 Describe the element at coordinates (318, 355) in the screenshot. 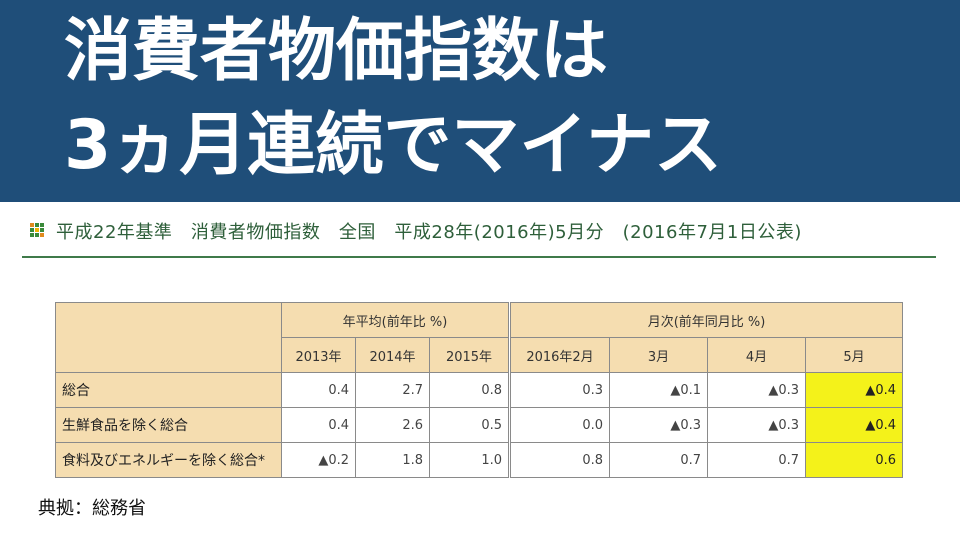

I see `column-header: 2013年` at that location.